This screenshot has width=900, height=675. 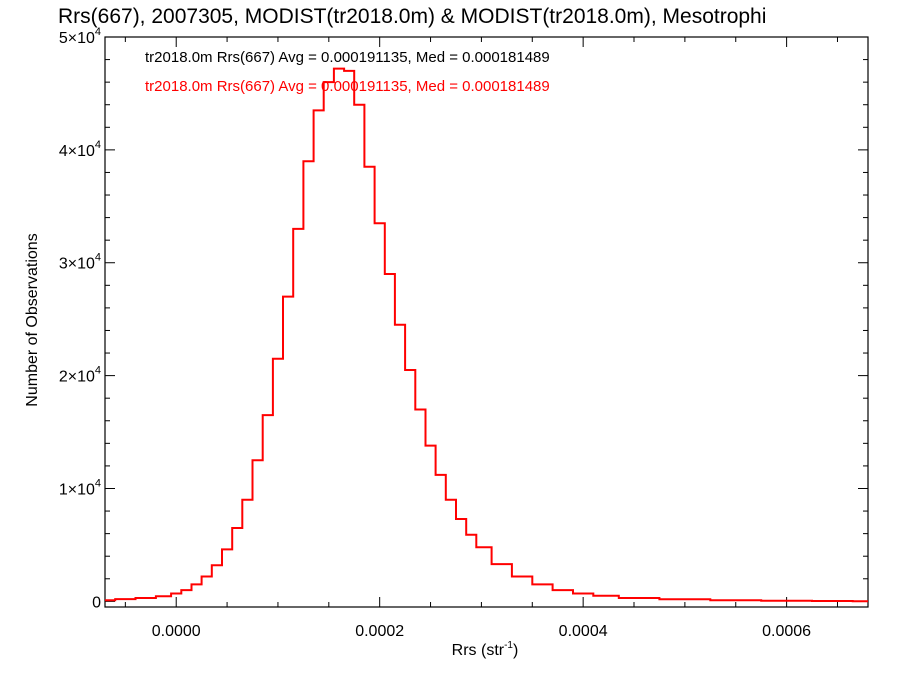 I want to click on x-axis-label-tail: ), so click(x=515, y=650).